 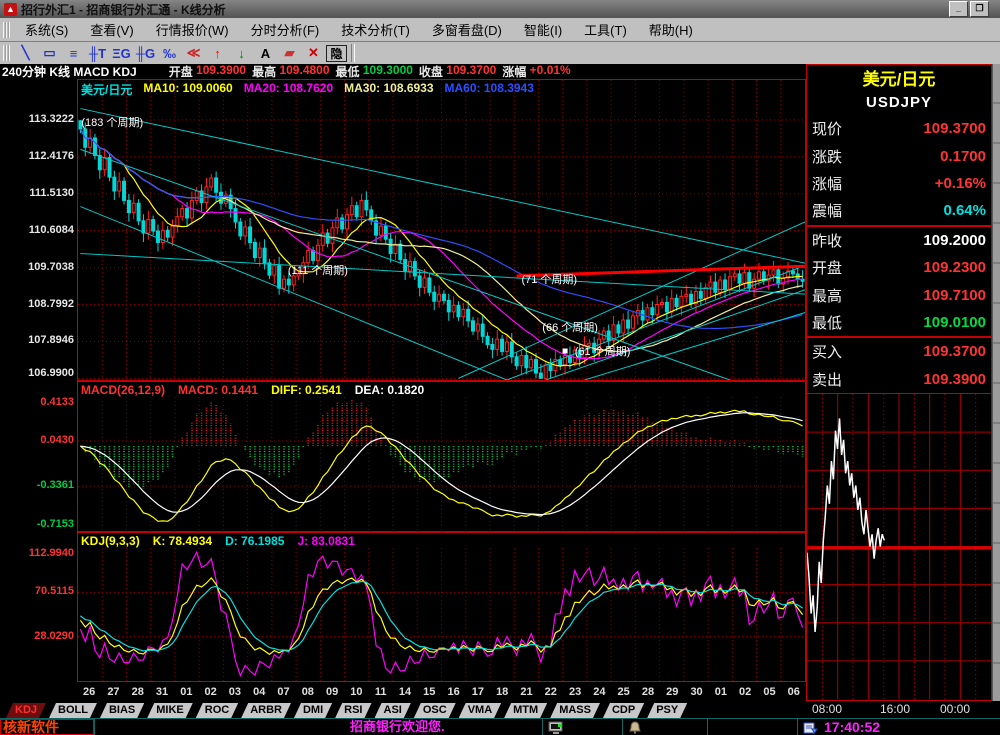 What do you see at coordinates (6, 29) in the screenshot?
I see `menubar-grip` at bounding box center [6, 29].